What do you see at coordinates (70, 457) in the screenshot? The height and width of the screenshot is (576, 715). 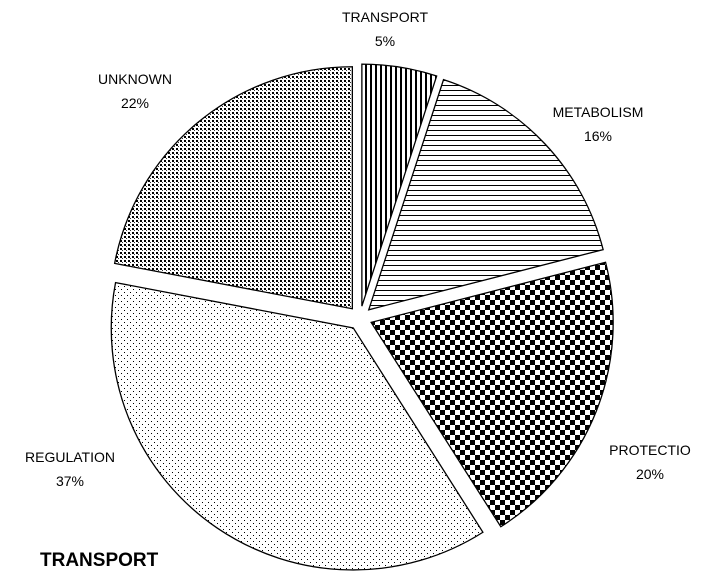 I see `slice-label: REGULATION` at bounding box center [70, 457].